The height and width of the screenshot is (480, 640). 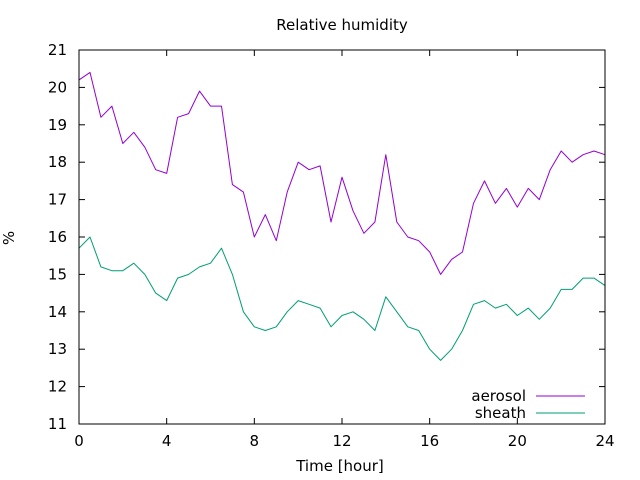 I want to click on y-tick-label: 21, so click(x=57, y=50).